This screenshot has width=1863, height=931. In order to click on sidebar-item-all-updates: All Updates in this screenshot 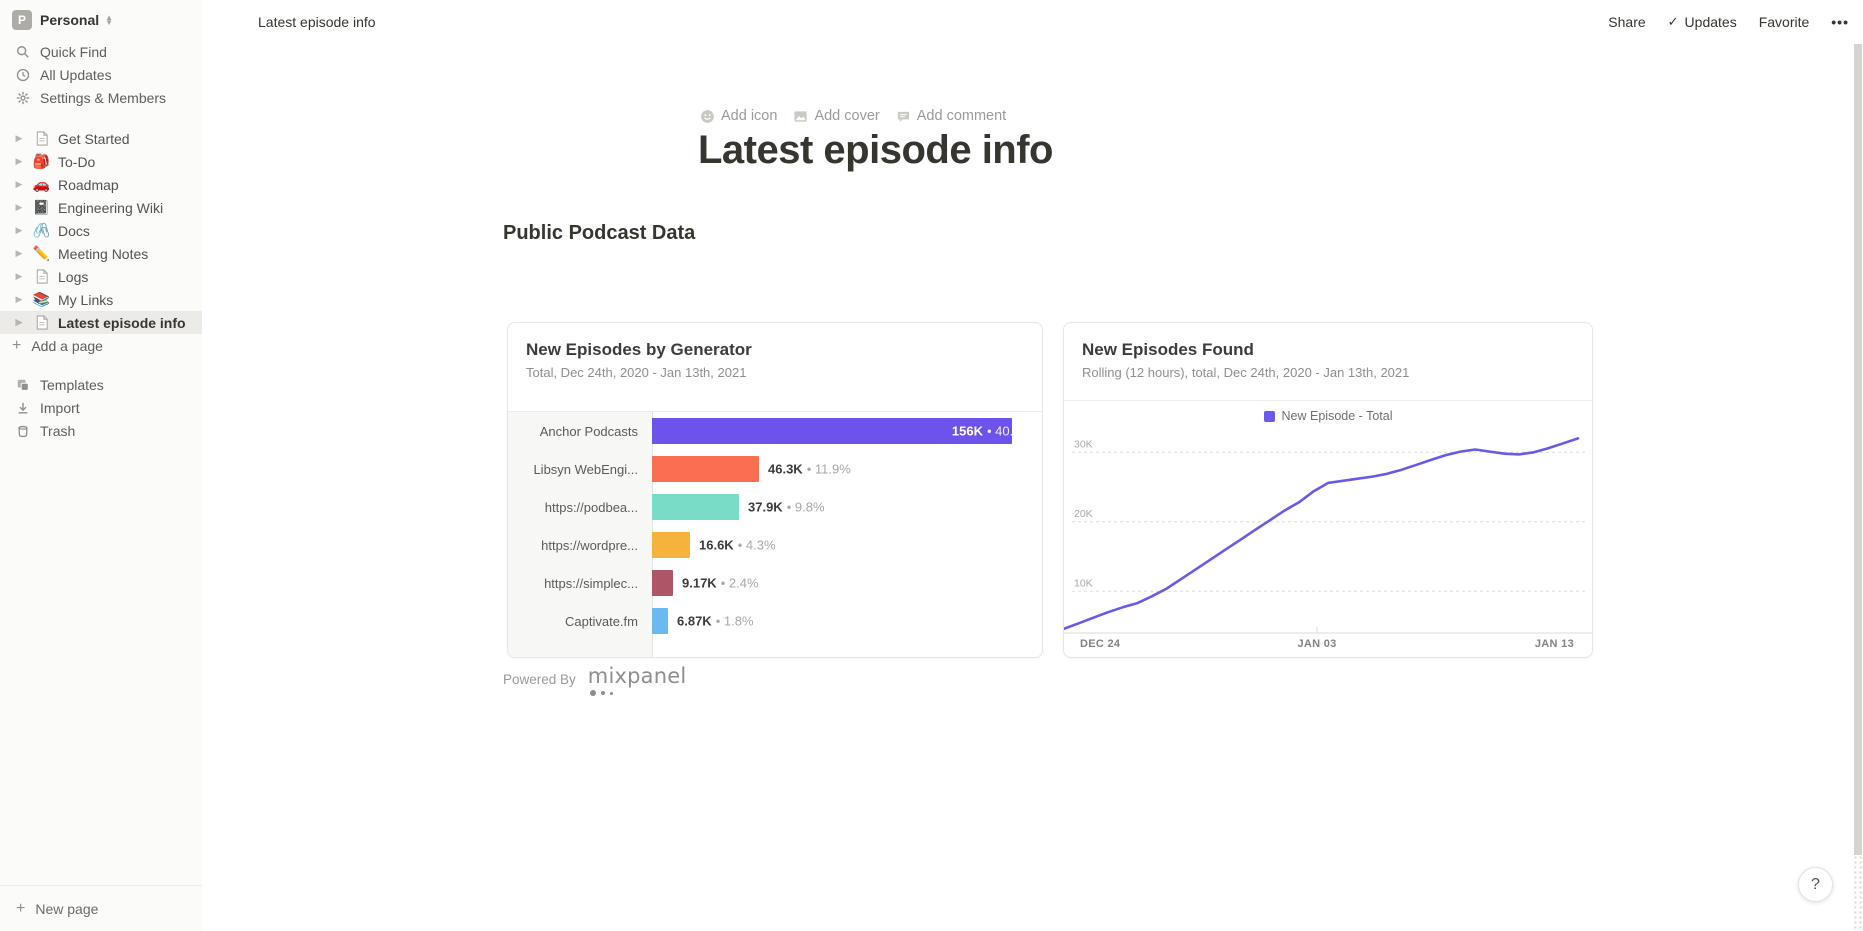, I will do `click(101, 74)`.